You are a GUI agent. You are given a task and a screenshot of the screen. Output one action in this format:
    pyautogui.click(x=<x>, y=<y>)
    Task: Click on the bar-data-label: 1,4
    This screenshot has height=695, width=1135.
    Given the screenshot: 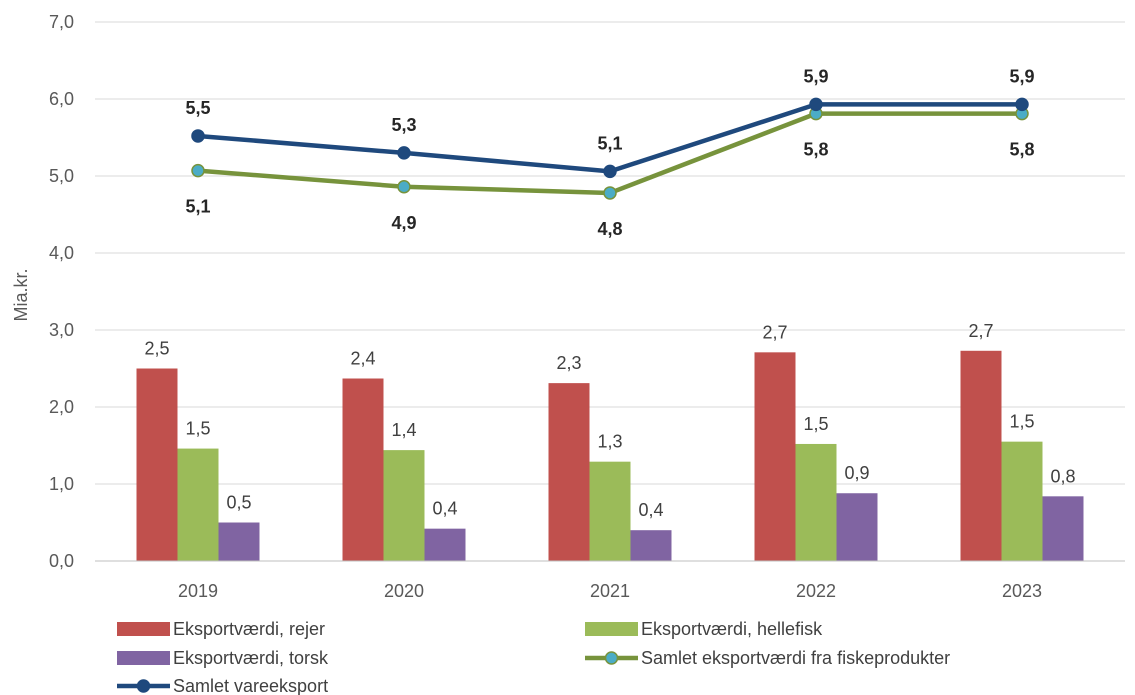 What is the action you would take?
    pyautogui.click(x=403, y=430)
    